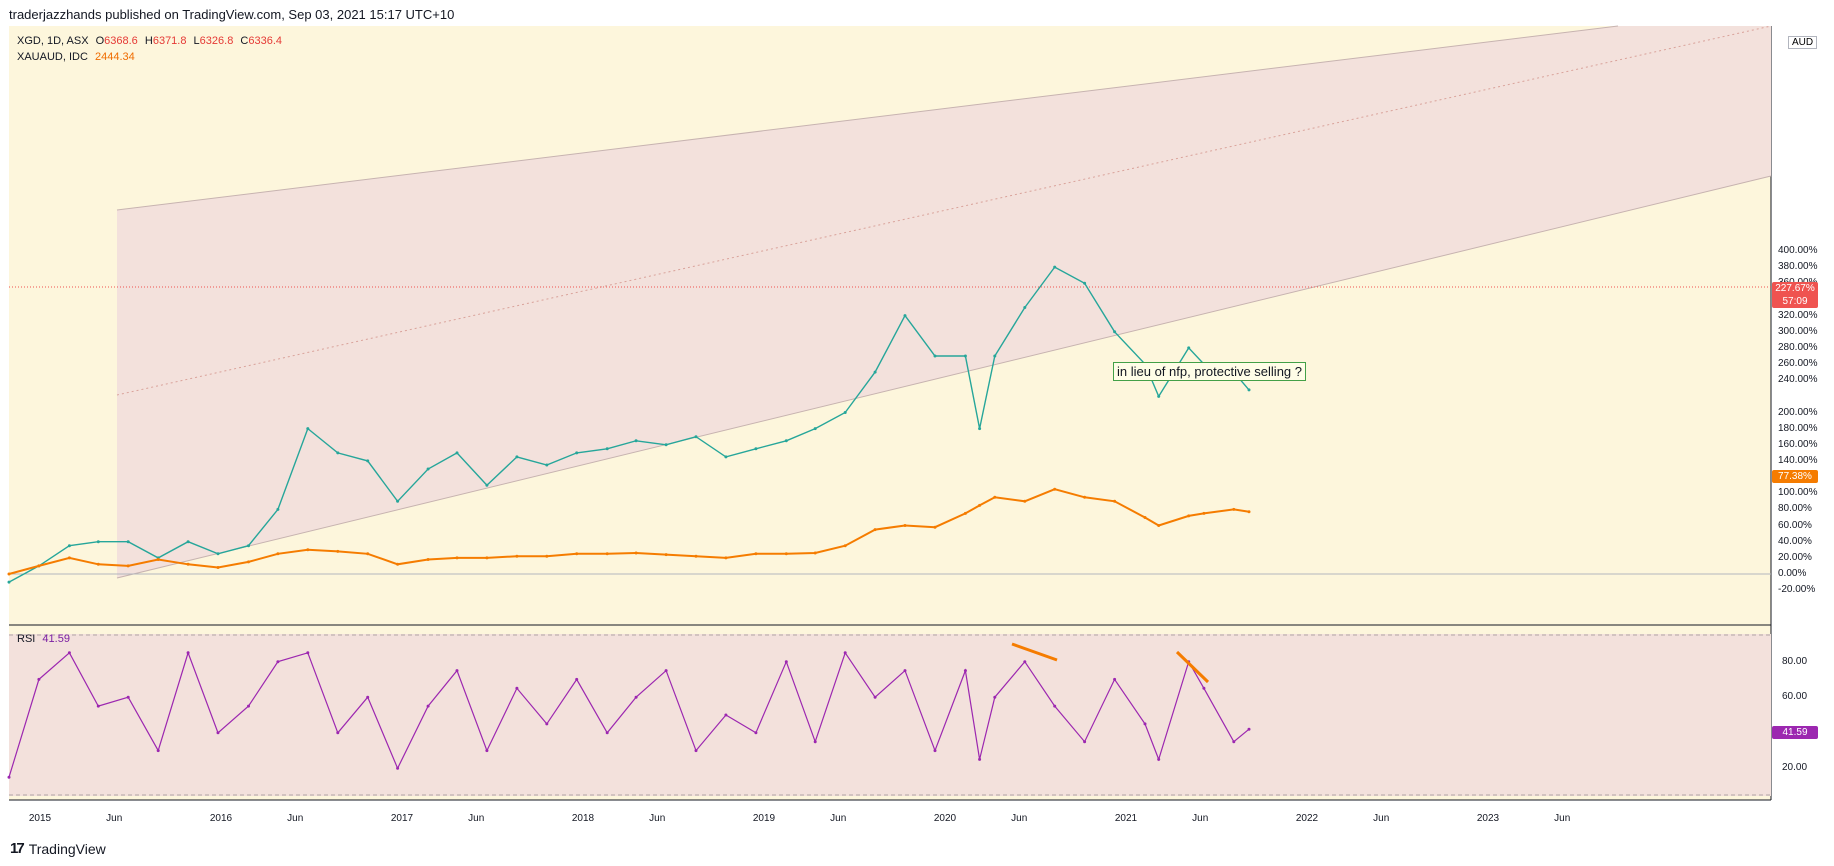  Describe the element at coordinates (1798, 428) in the screenshot. I see `price-tick-label: 180.00%` at that location.